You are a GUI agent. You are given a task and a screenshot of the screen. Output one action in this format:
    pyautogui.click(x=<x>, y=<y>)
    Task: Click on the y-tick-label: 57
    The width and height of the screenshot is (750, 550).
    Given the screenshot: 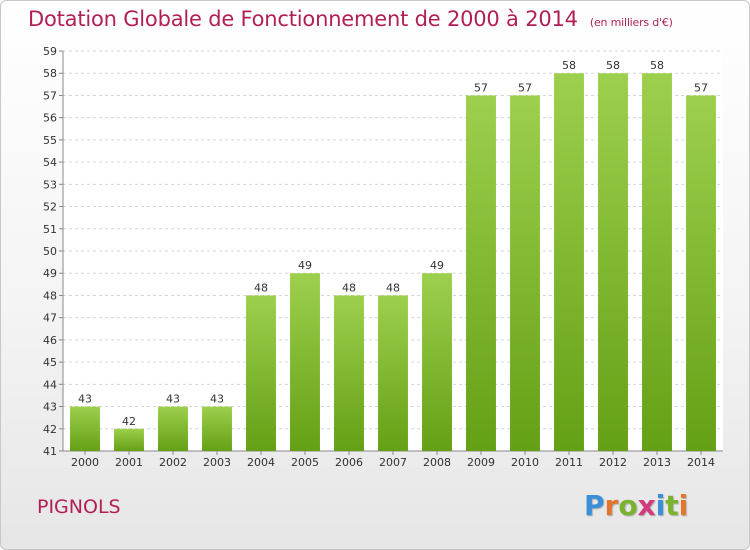 What is the action you would take?
    pyautogui.click(x=50, y=95)
    